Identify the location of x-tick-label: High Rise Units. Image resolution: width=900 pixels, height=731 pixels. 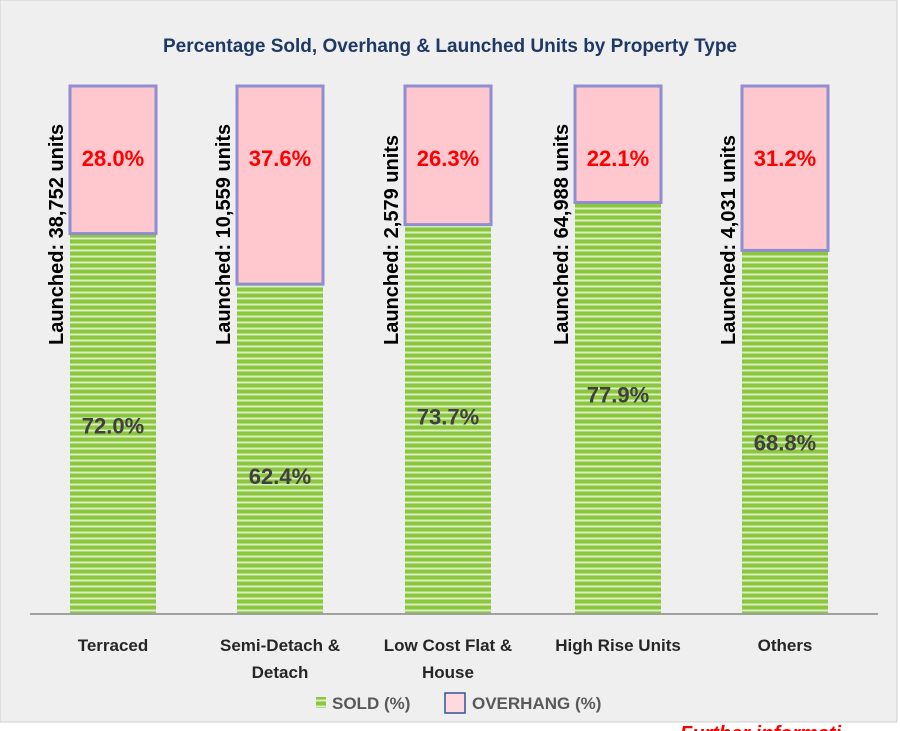
(618, 645).